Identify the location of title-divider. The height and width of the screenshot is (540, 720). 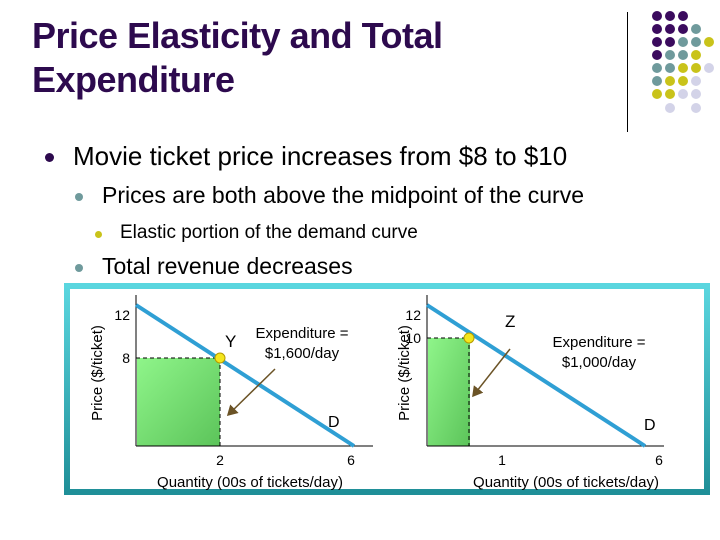
(627, 72).